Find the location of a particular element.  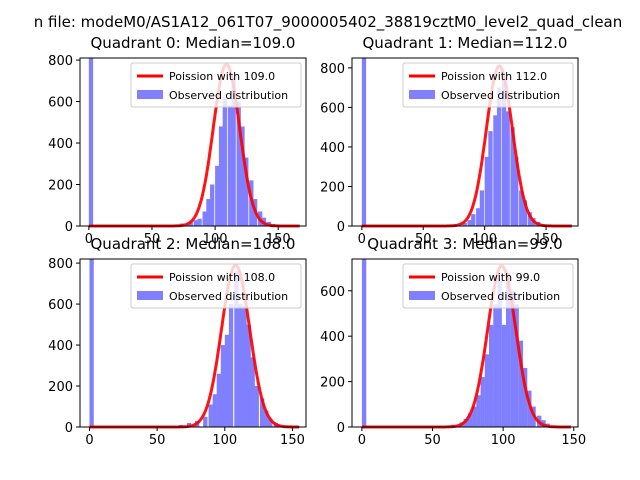

legend-label-poisson: Poission with 99.0 is located at coordinates (490, 277).